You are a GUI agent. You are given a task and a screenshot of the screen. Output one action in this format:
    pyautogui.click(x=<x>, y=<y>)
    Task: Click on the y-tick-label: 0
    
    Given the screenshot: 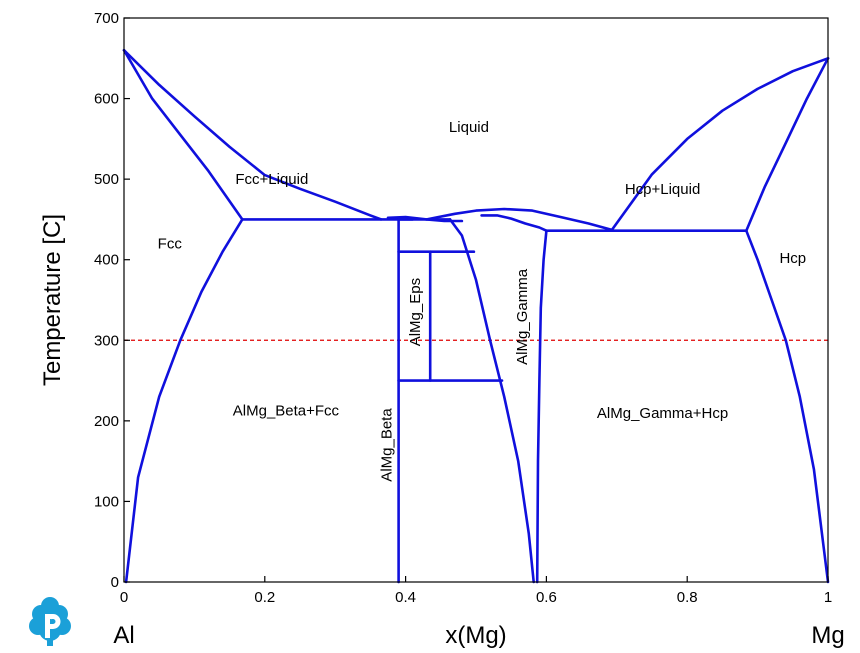 What is the action you would take?
    pyautogui.click(x=115, y=582)
    